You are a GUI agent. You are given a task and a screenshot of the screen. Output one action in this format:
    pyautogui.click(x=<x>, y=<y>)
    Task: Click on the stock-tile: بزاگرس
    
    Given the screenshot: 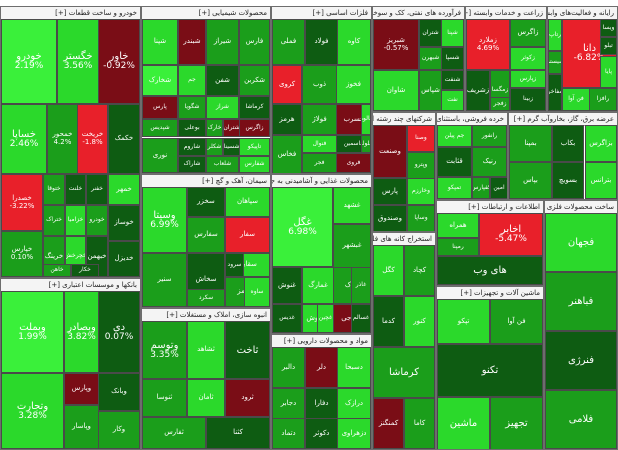 What is the action you would take?
    pyautogui.click(x=601, y=143)
    